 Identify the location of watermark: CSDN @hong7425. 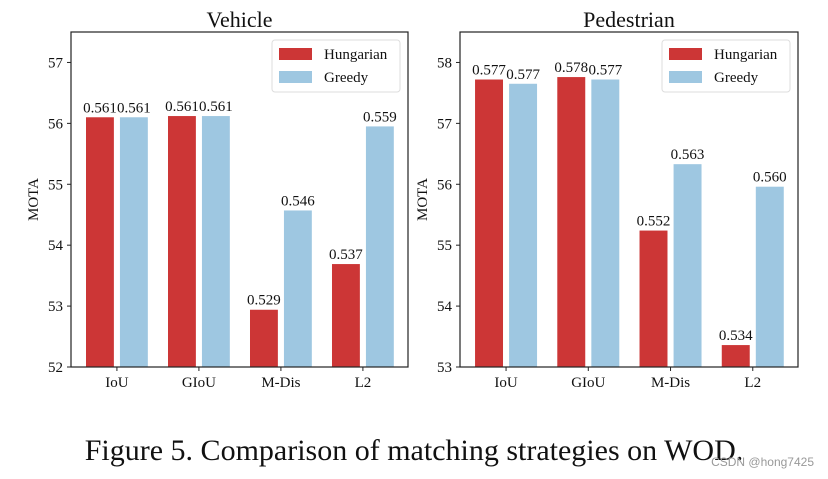
(762, 462).